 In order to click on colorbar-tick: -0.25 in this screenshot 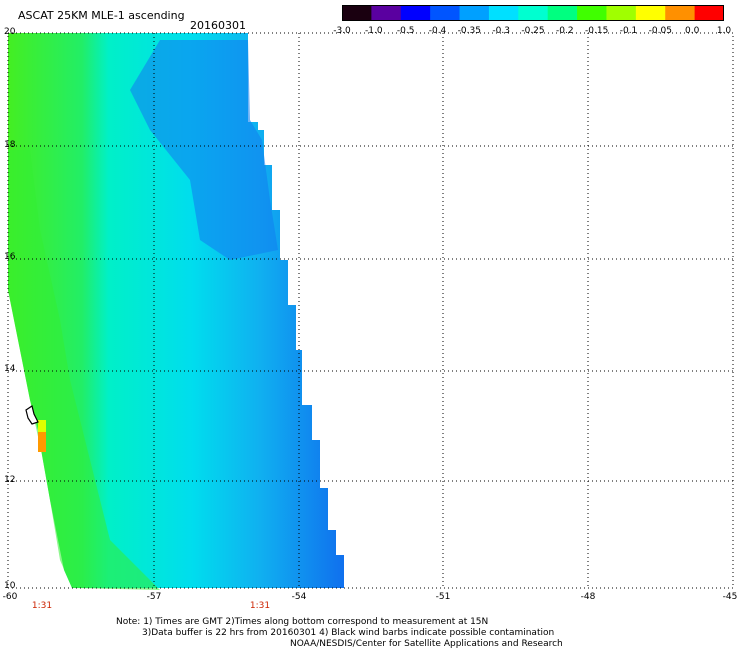, I will do `click(533, 31)`.